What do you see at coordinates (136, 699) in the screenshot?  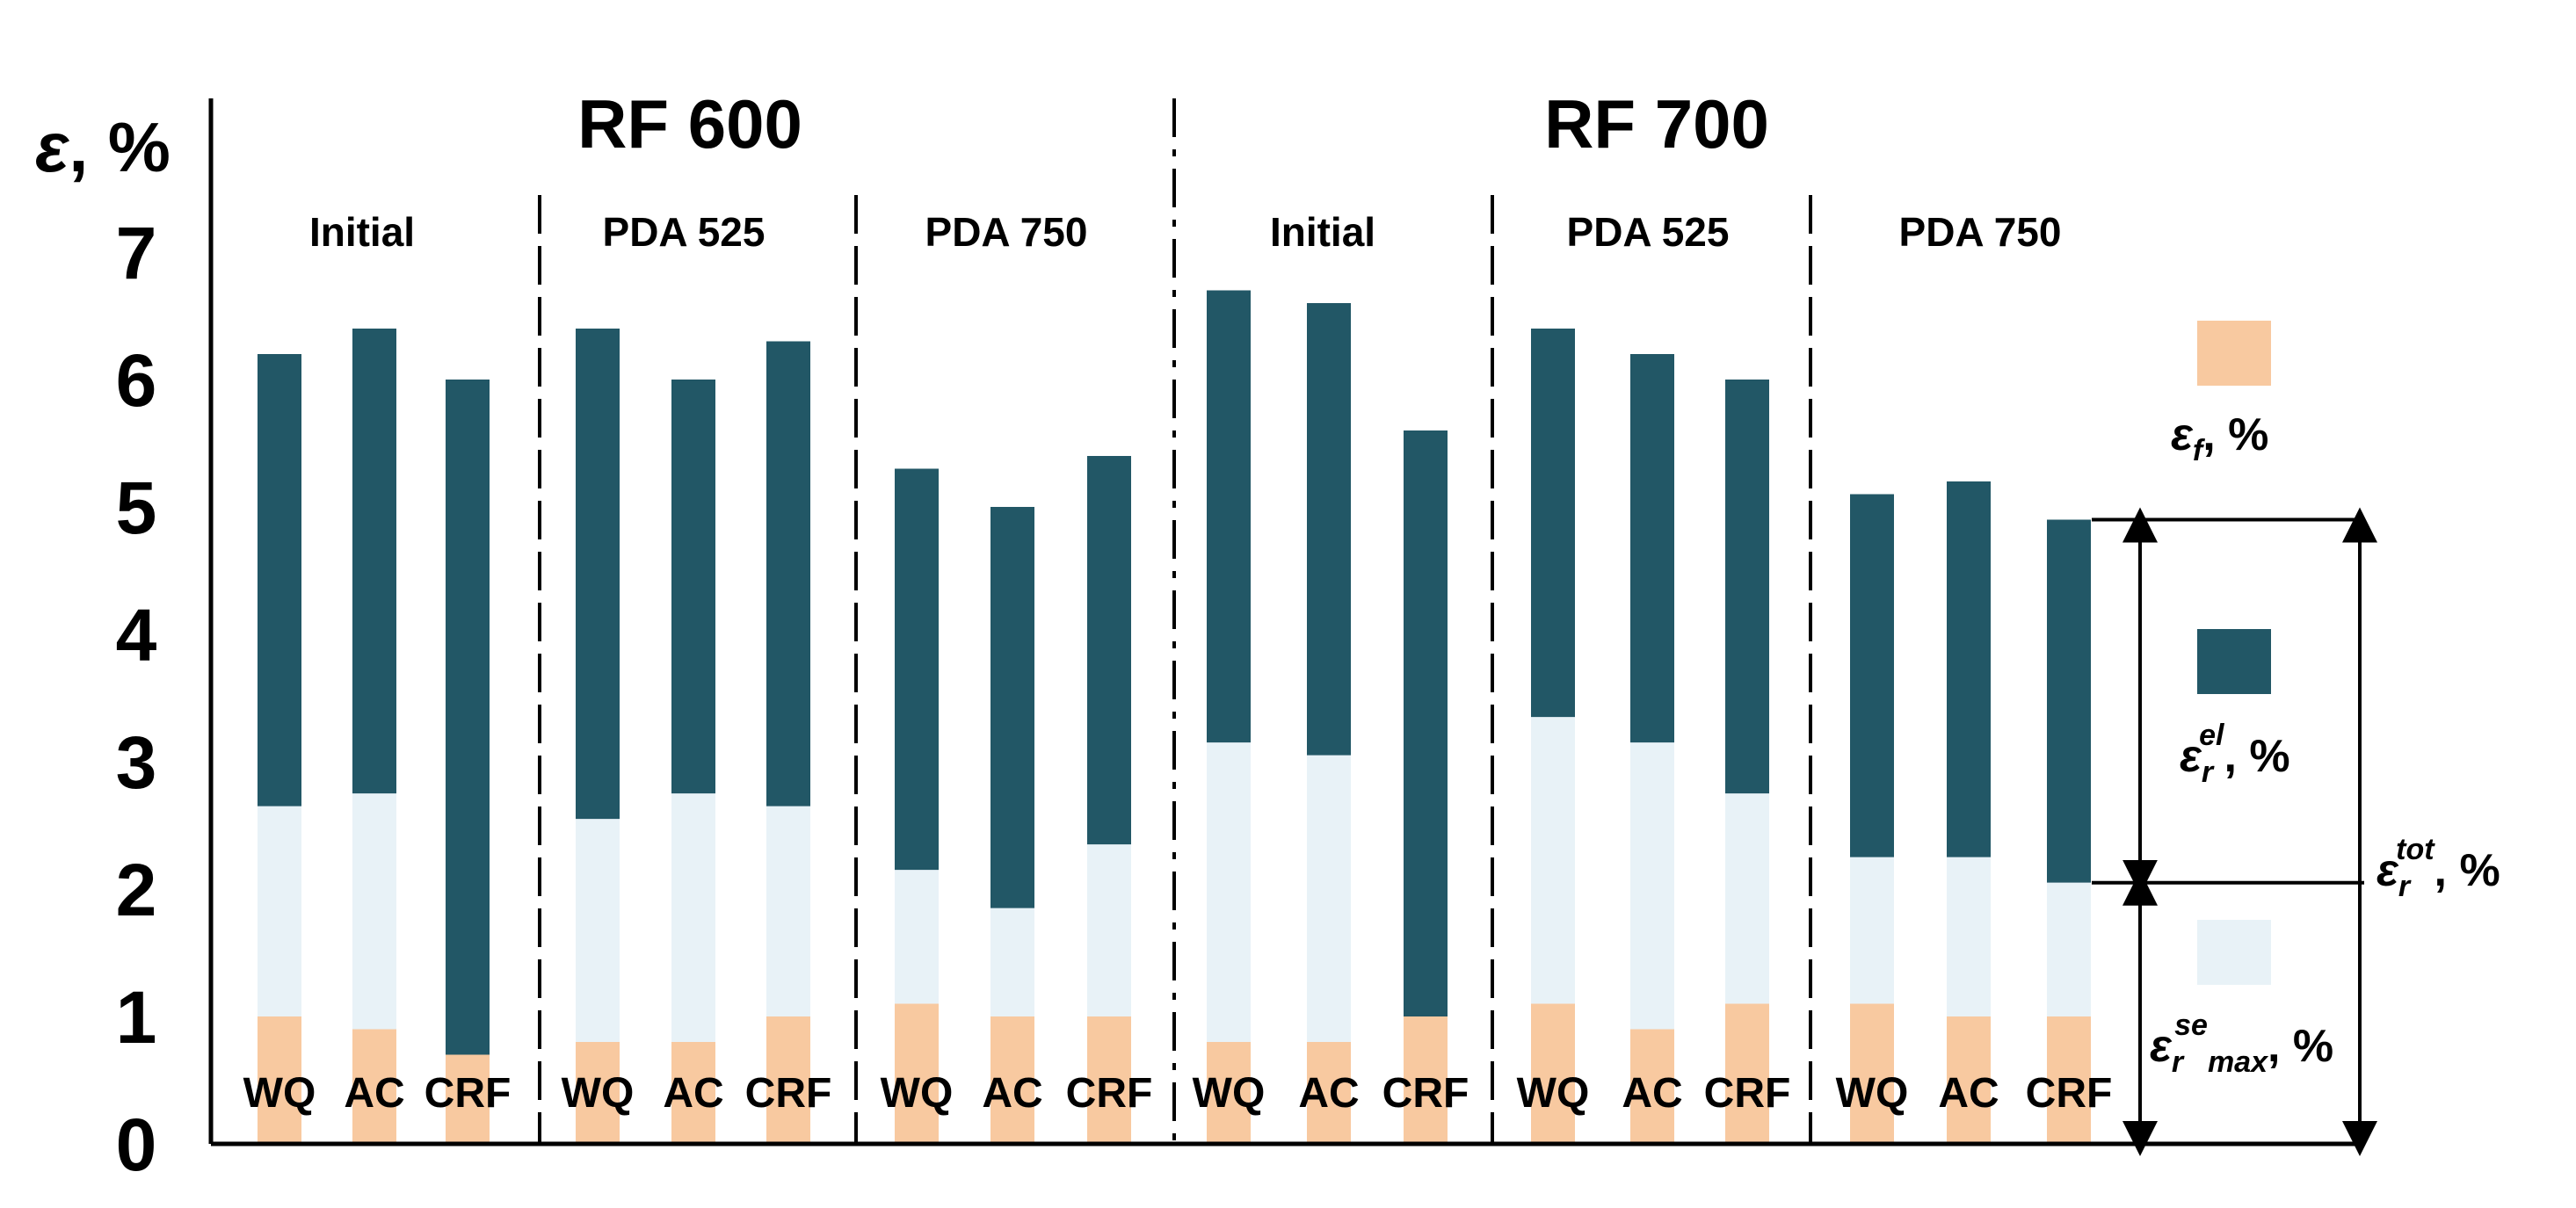 I see `y-tick-labels: 0 1 2 3 4 5 6 7` at bounding box center [136, 699].